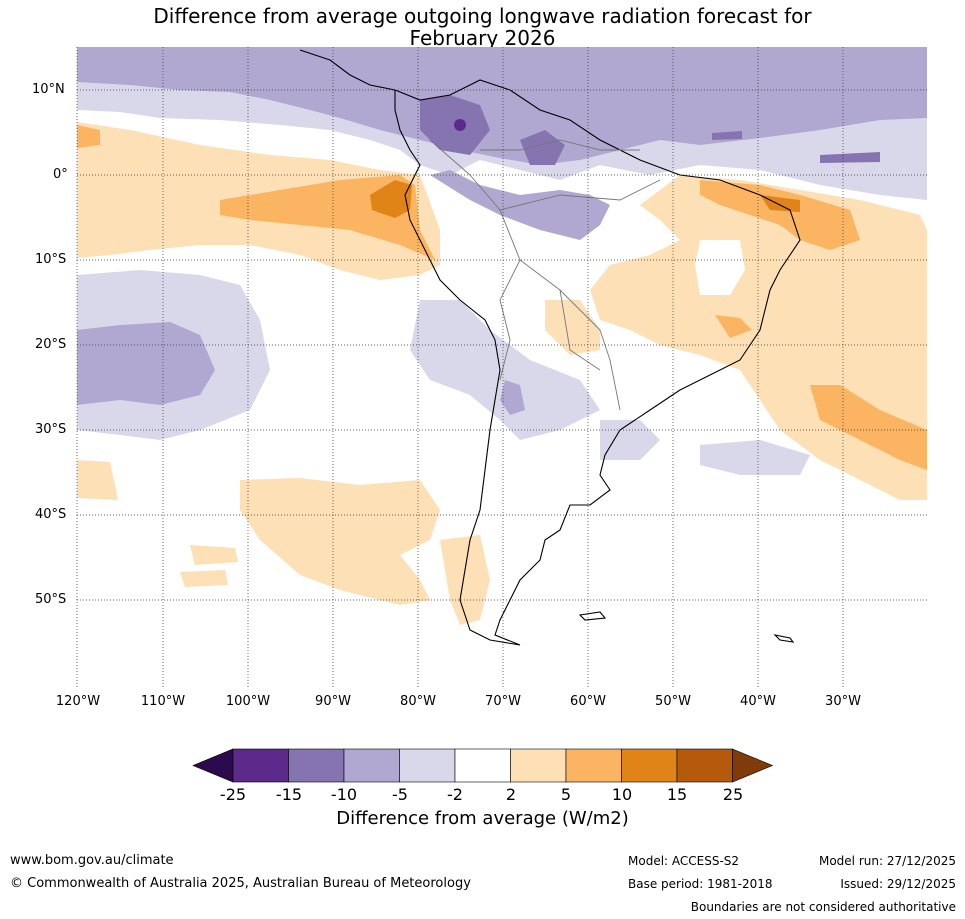  I want to click on website-text: www.bom.gov.au/climate, so click(92, 860).